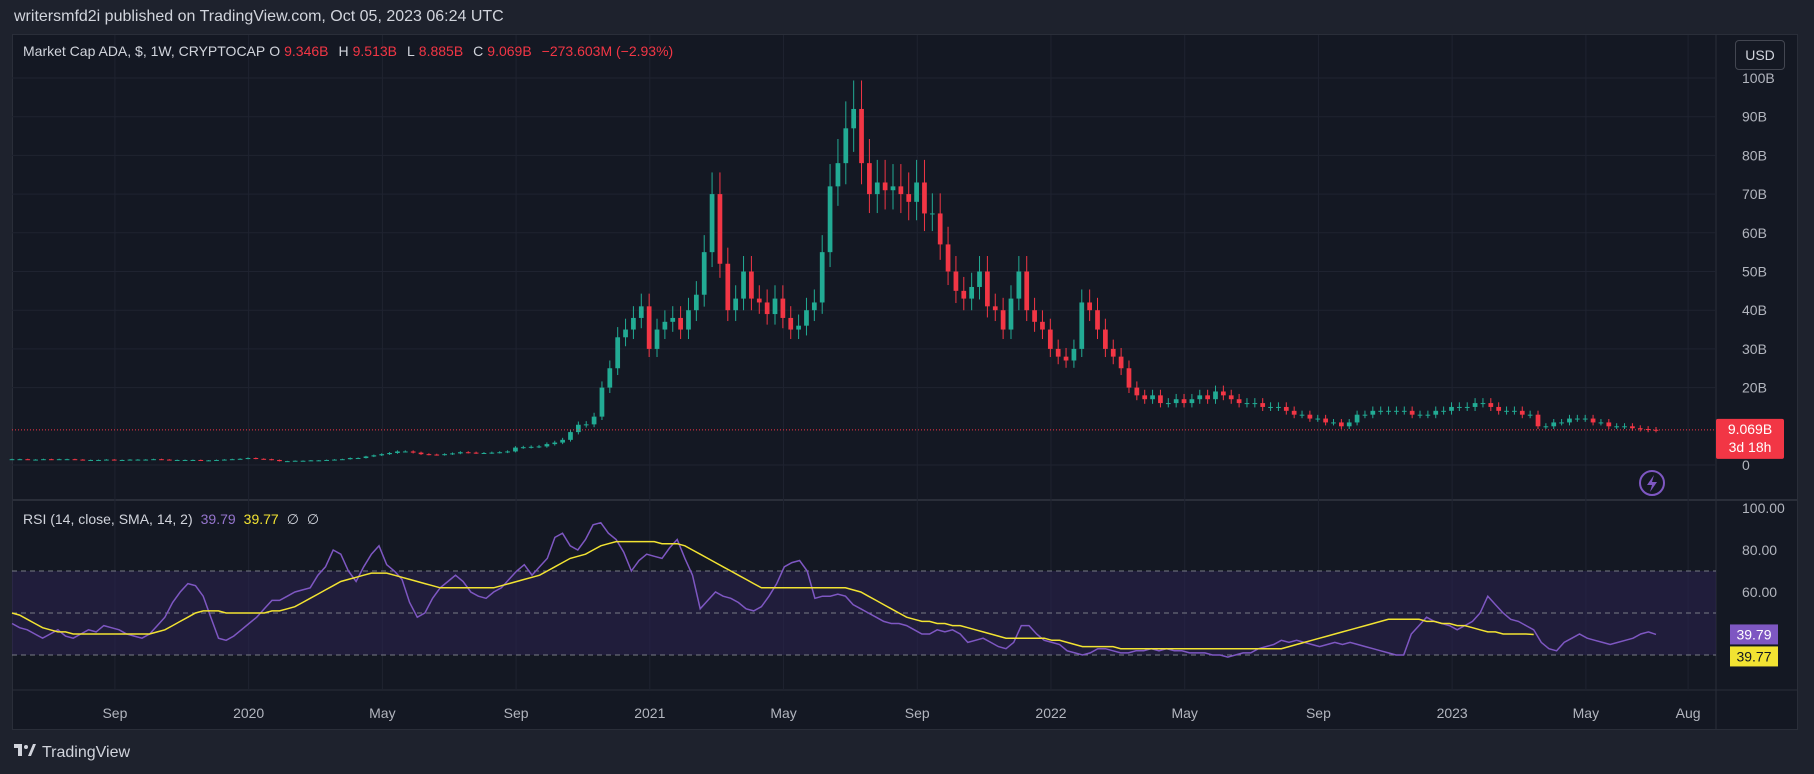 Image resolution: width=1814 pixels, height=774 pixels. What do you see at coordinates (313, 519) in the screenshot?
I see `hide-icon-2: ∅` at bounding box center [313, 519].